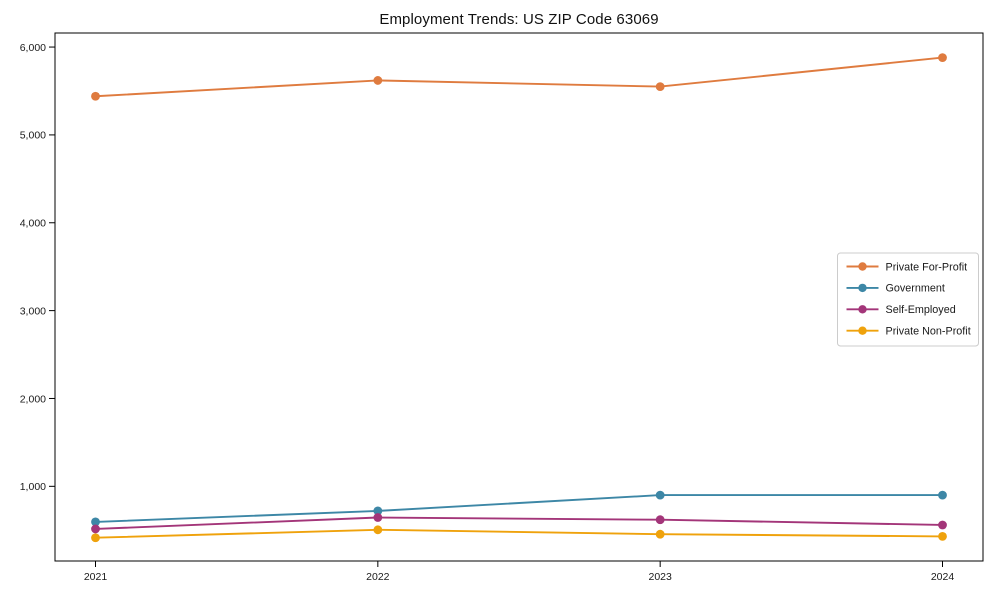 This screenshot has height=600, width=1000. Describe the element at coordinates (915, 289) in the screenshot. I see `legend-label-government: Government` at that location.